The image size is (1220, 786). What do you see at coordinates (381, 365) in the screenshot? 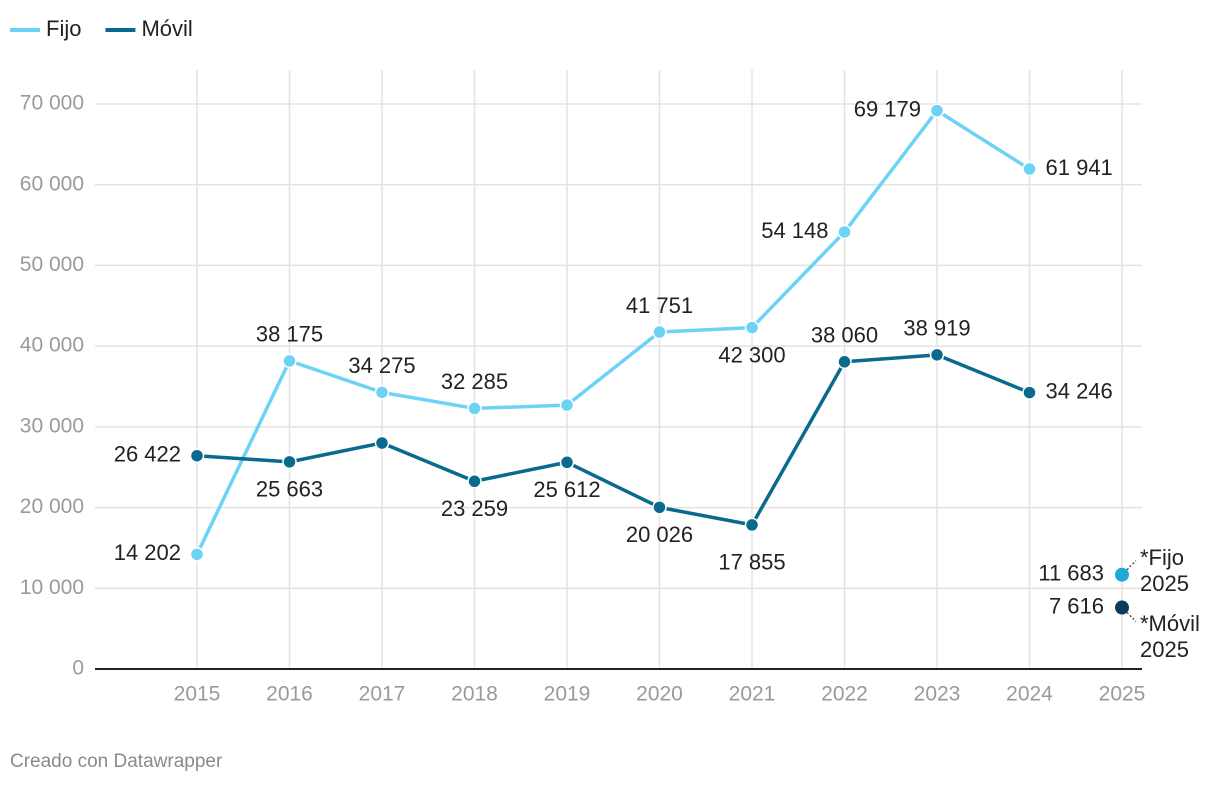
I see `data-label: 34 275` at bounding box center [381, 365].